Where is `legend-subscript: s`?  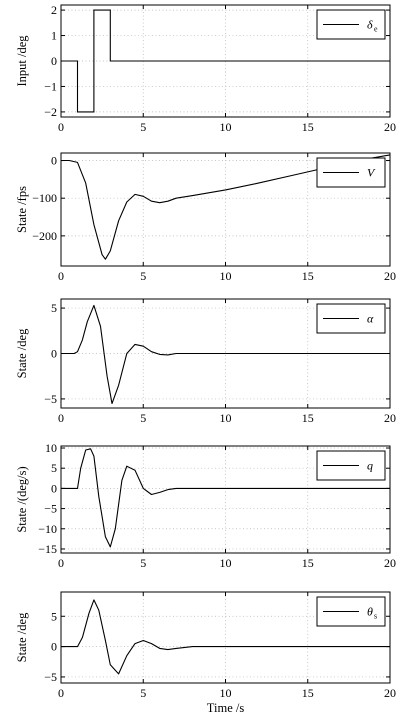
legend-subscript: s is located at coordinates (375, 616).